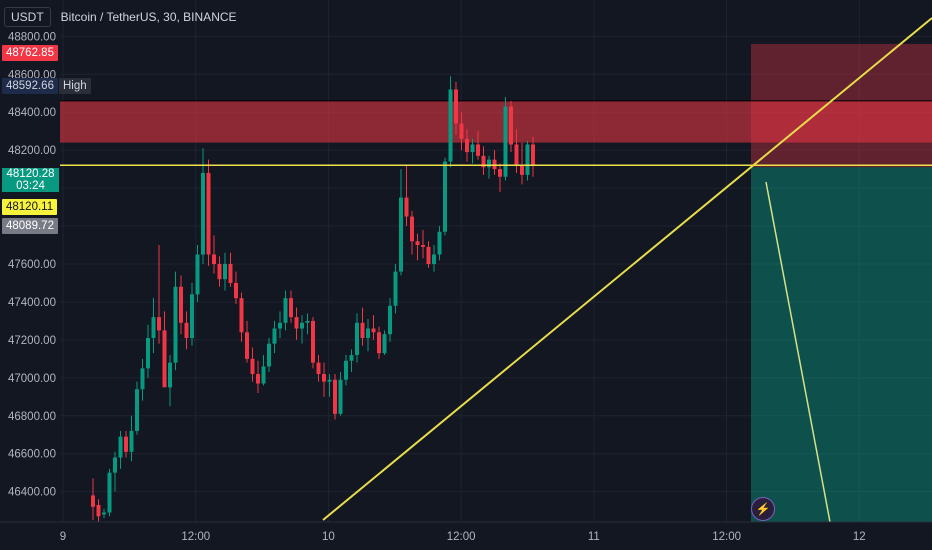  What do you see at coordinates (32, 455) in the screenshot?
I see `y-axis-tick-label: 46600.00` at bounding box center [32, 455].